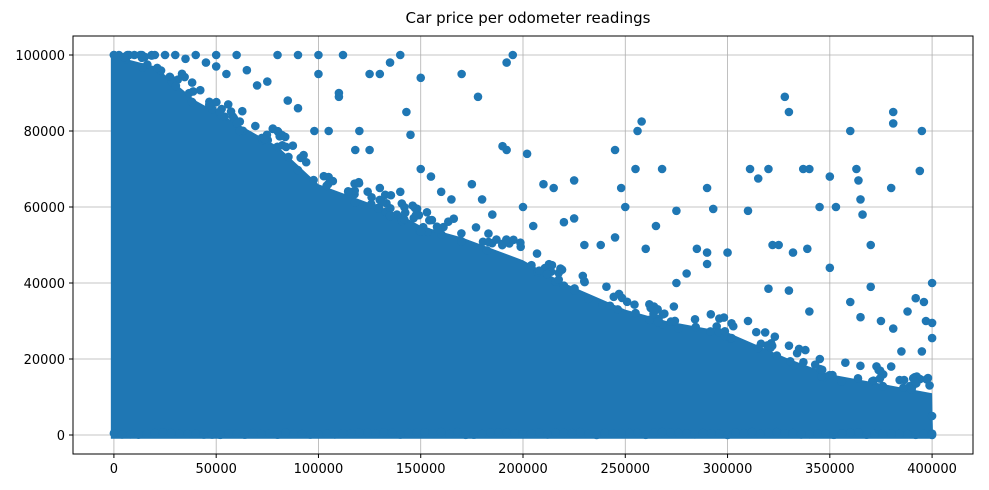 The image size is (989, 490). I want to click on x-tick-label: 350000, so click(830, 469).